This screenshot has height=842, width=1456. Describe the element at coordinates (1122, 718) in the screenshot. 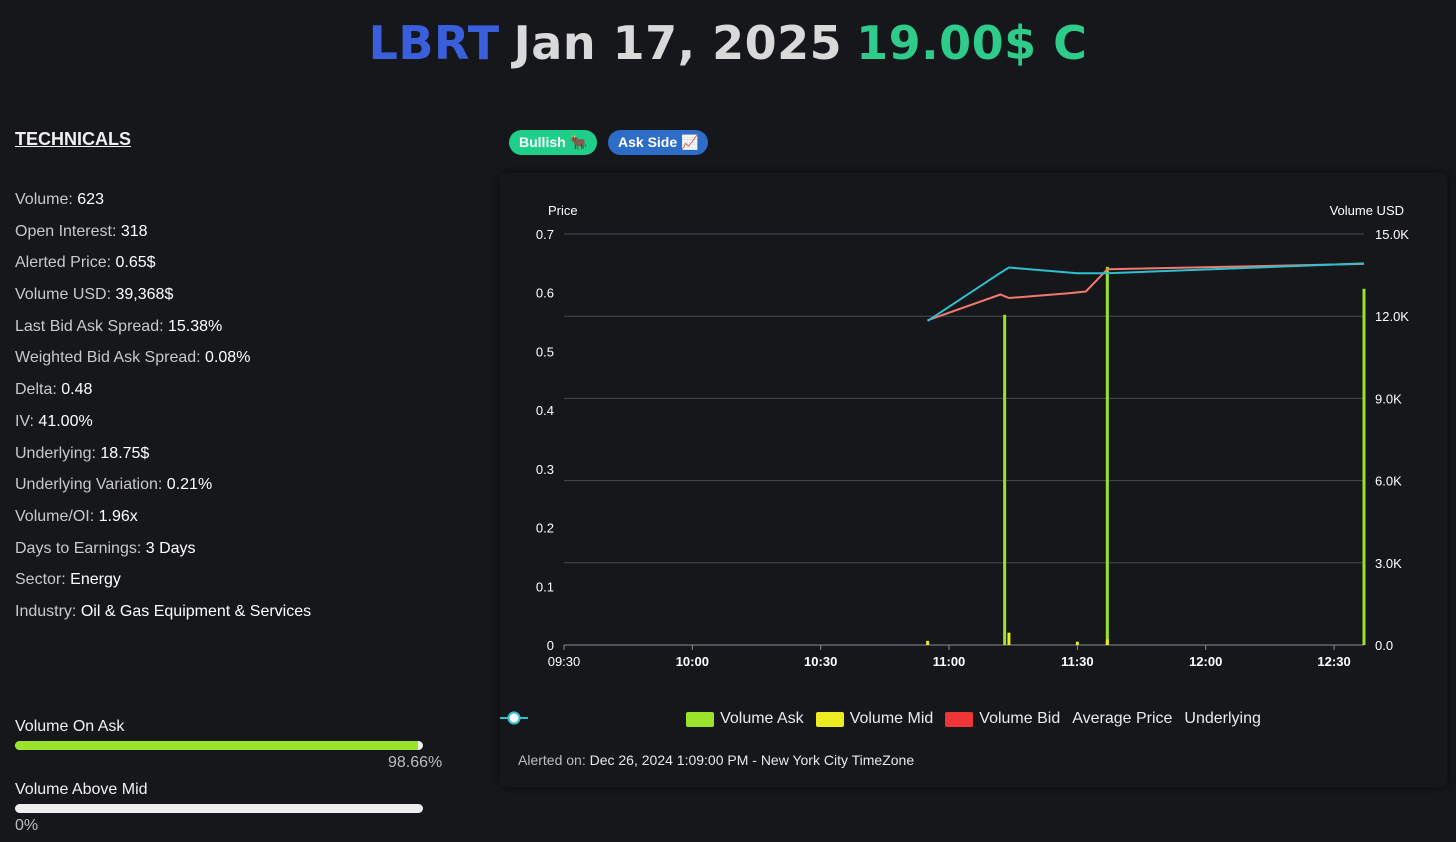

I see `legend-label: Average Price` at that location.